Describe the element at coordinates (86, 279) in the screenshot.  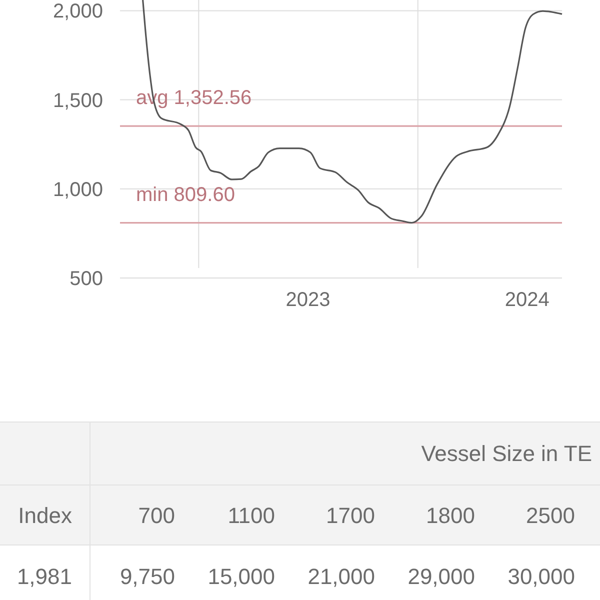
I see `y-tick-label: 500` at that location.